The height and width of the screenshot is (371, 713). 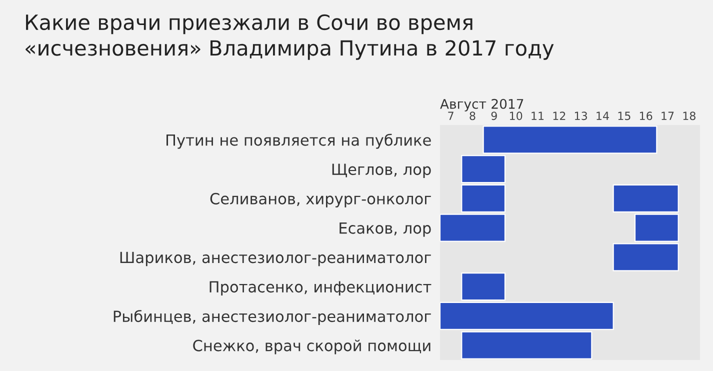 What do you see at coordinates (581, 116) in the screenshot?
I see `x-tick-label: 13` at bounding box center [581, 116].